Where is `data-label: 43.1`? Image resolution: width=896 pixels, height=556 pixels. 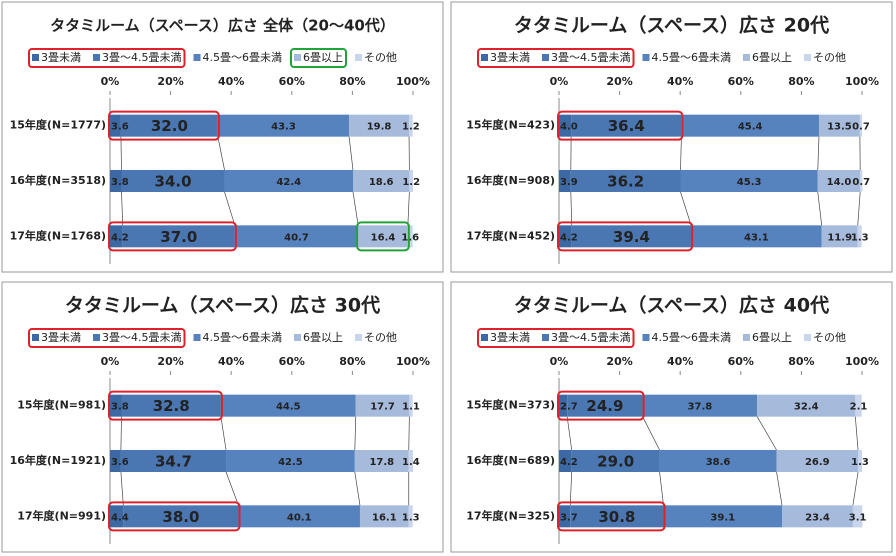
data-label: 43.1 is located at coordinates (756, 237).